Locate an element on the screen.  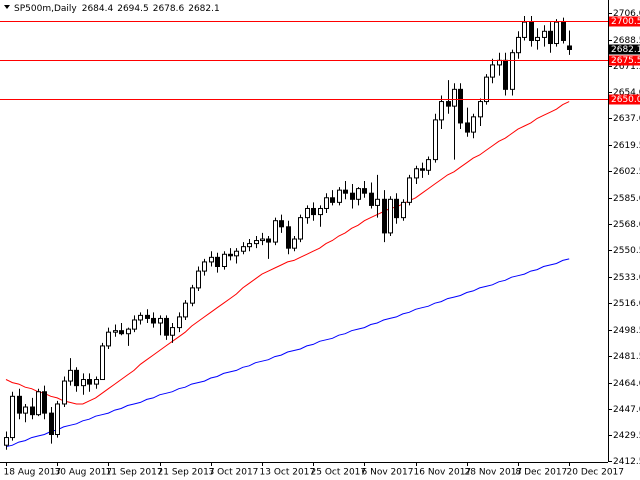
y-tick-label: 2412.5 is located at coordinates (626, 462).